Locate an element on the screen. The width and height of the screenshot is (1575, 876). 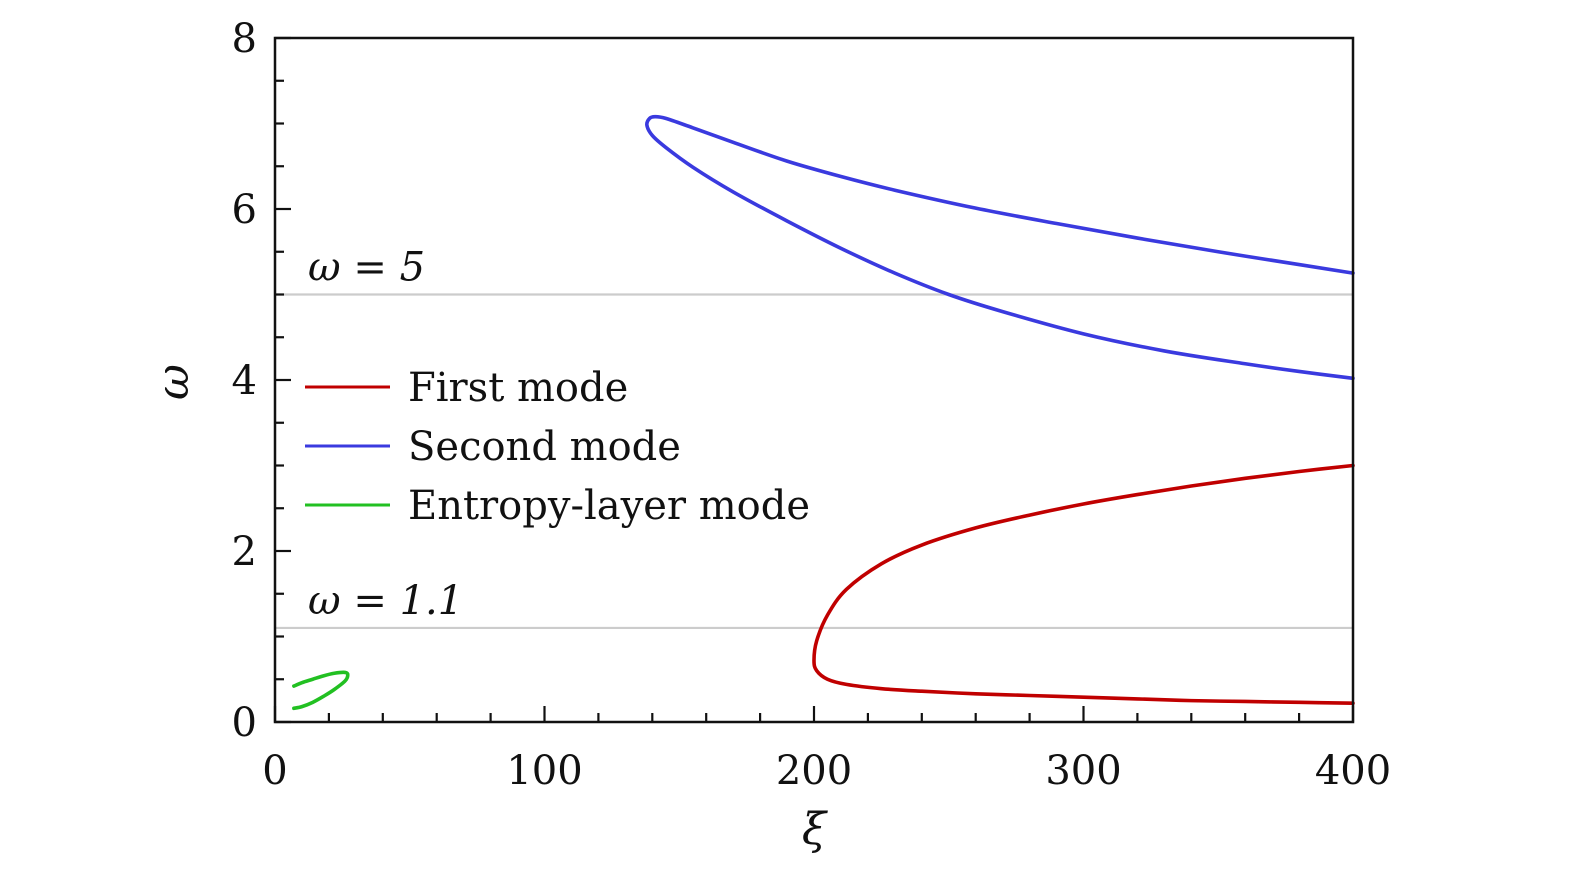
x-tick-label: 200 is located at coordinates (814, 771).